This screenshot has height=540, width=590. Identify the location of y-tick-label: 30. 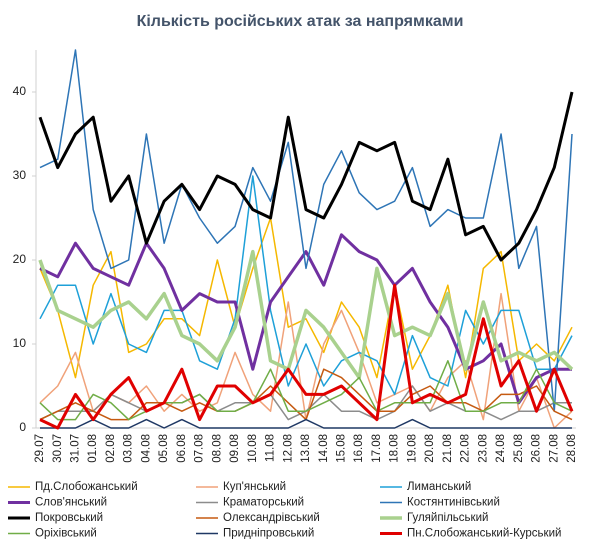
(20, 175).